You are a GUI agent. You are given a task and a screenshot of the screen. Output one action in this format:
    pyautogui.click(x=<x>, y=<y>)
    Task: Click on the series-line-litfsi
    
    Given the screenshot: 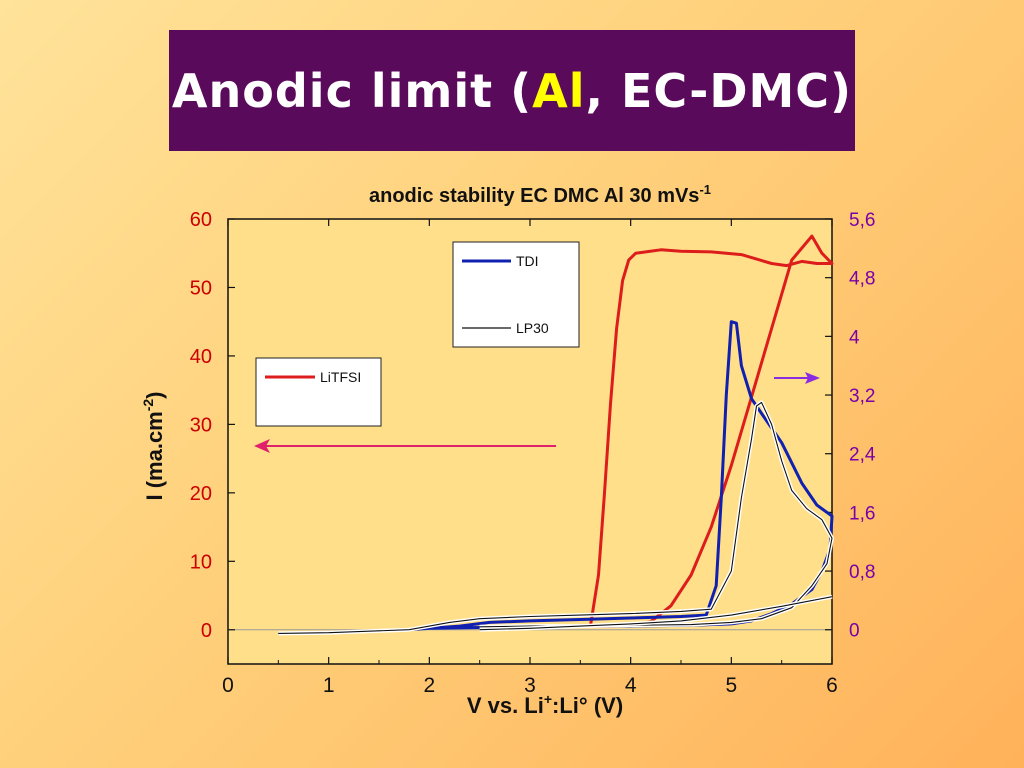 What is the action you would take?
    pyautogui.click(x=711, y=431)
    